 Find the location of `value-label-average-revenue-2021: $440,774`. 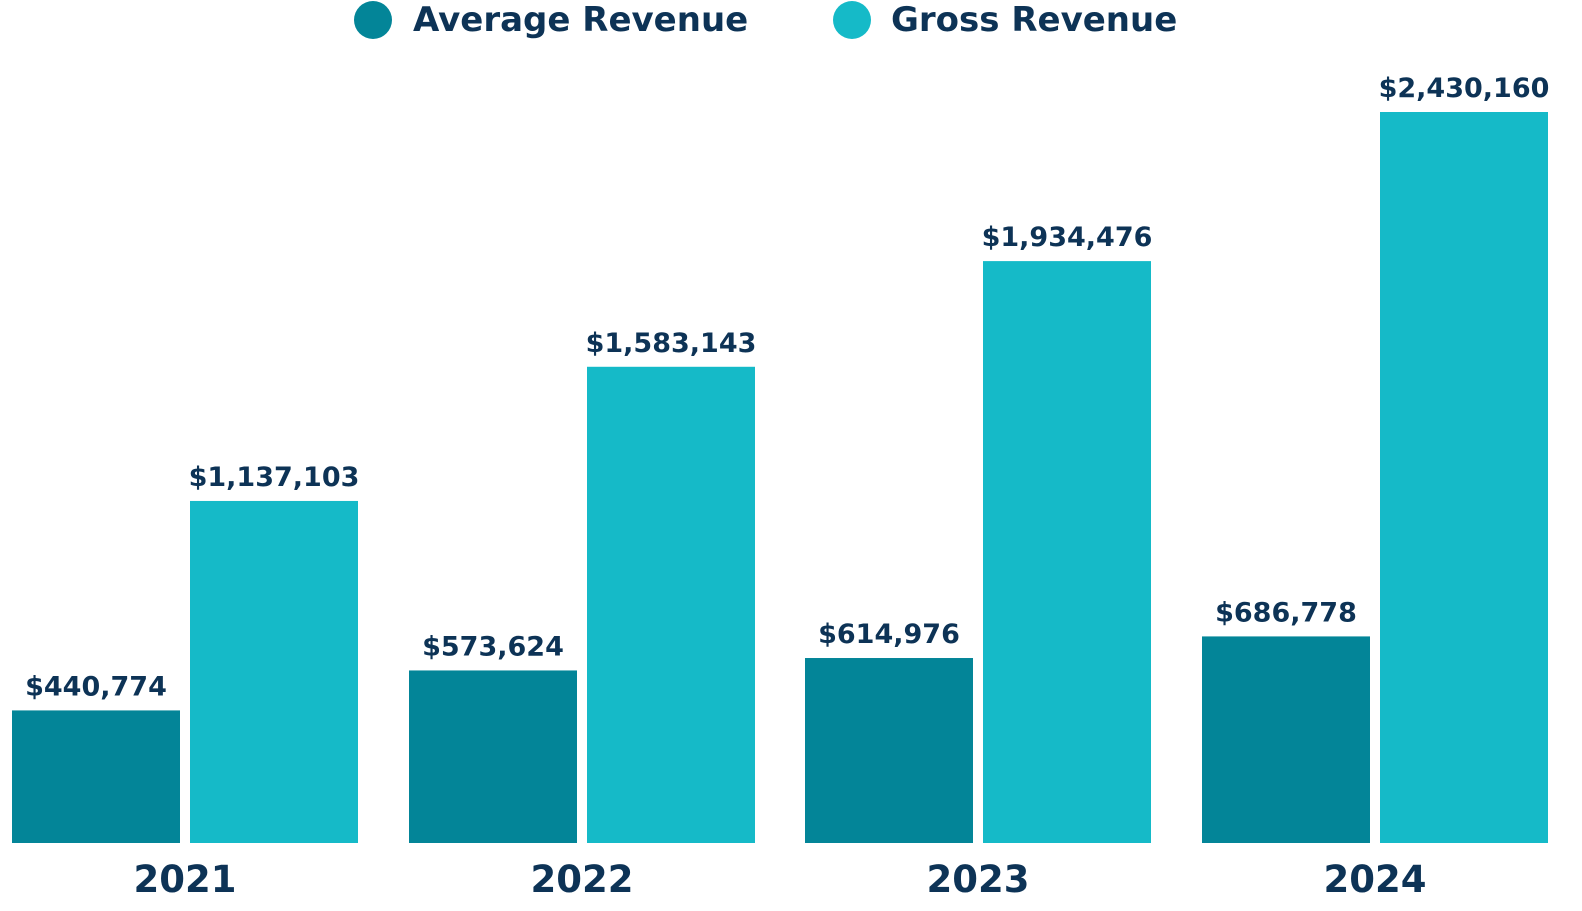

value-label-average-revenue-2021: $440,774 is located at coordinates (96, 686).